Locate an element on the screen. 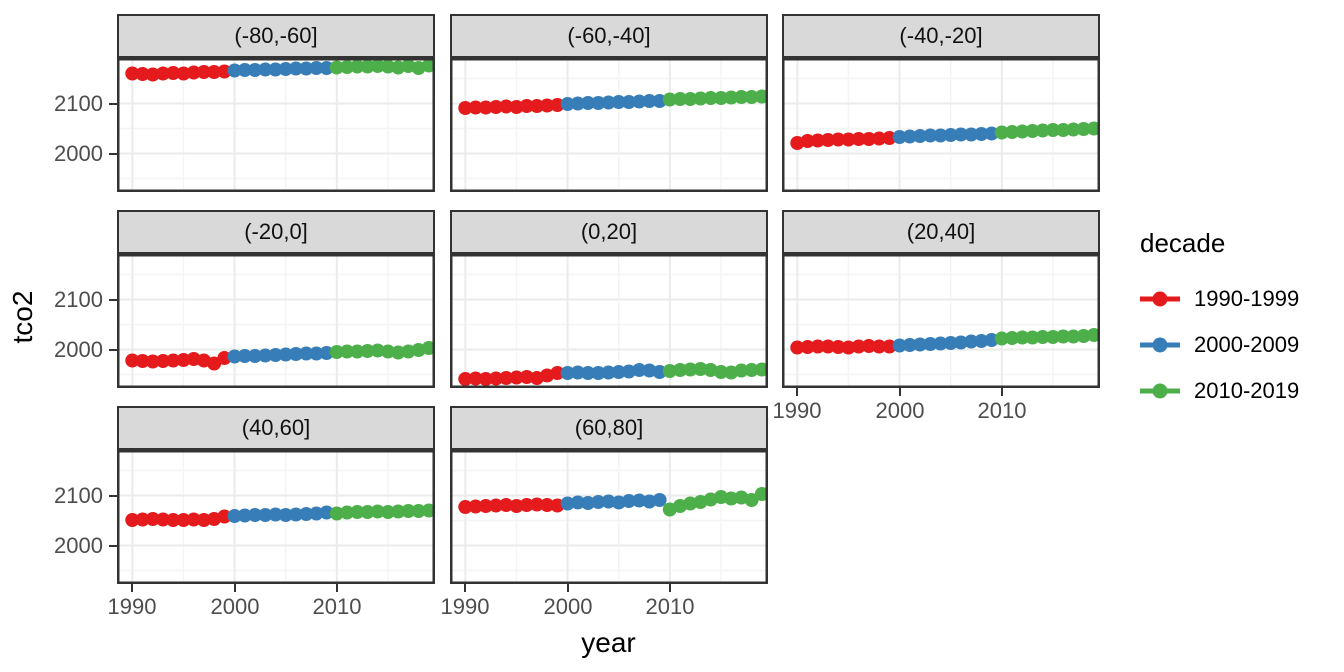 The width and height of the screenshot is (1344, 672). facet-strip: (40,60] is located at coordinates (276, 428).